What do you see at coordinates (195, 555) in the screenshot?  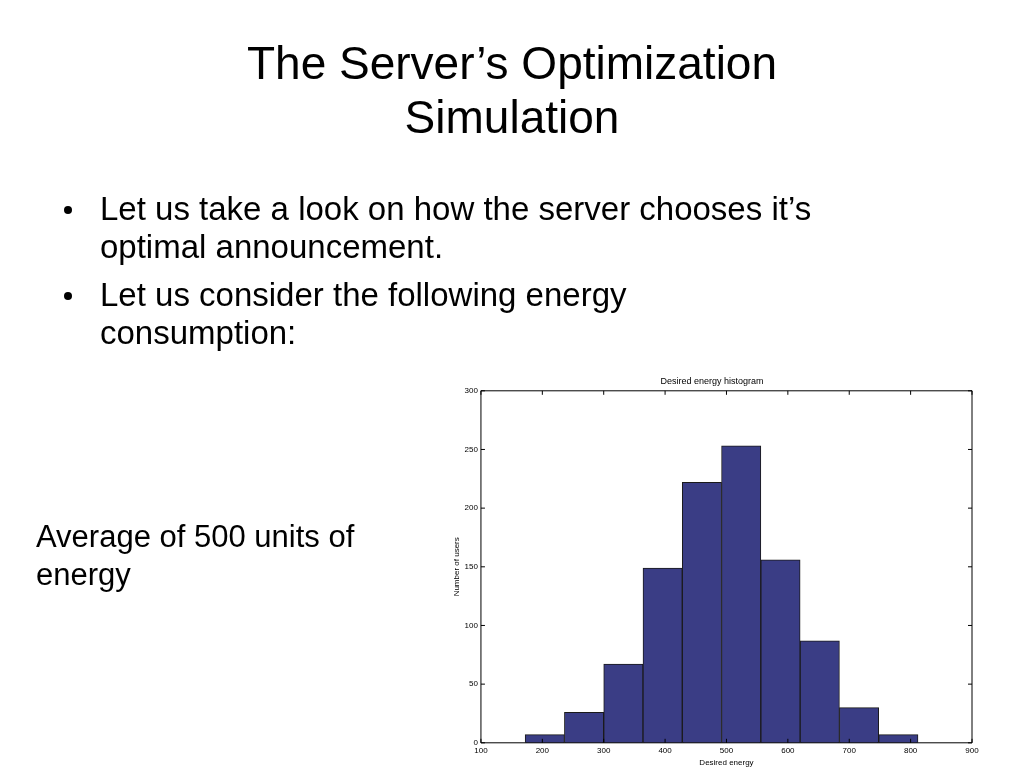 I see `text: Average of 500 units of energy` at bounding box center [195, 555].